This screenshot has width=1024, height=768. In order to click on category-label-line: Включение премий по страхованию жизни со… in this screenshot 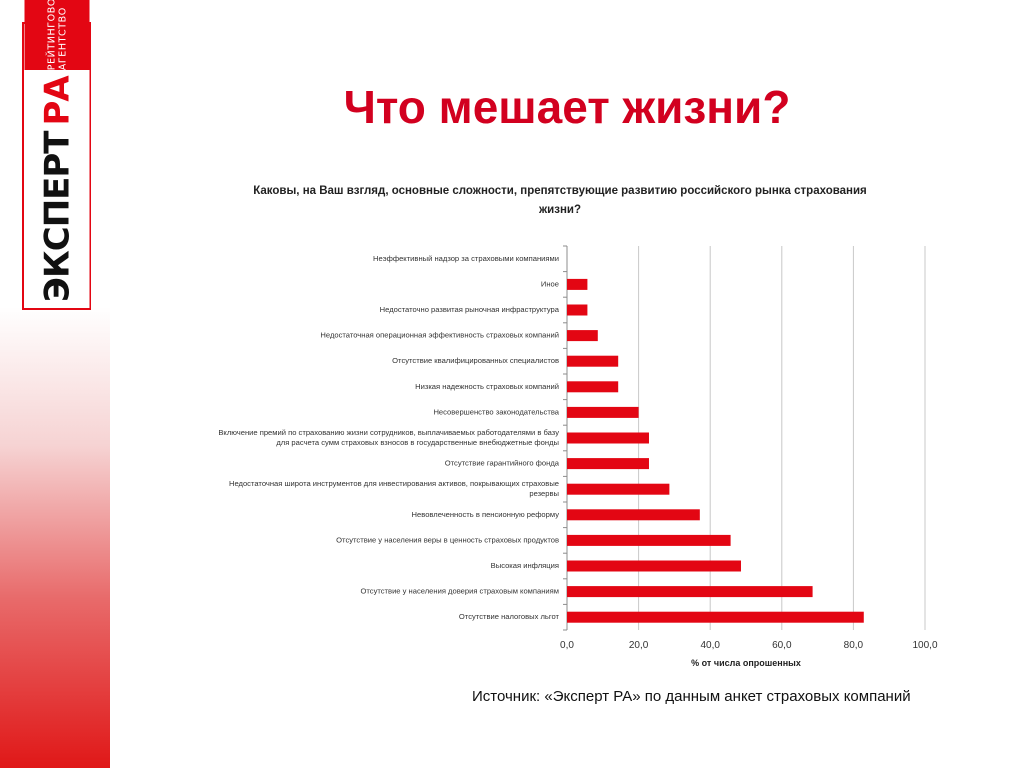, I will do `click(388, 432)`.